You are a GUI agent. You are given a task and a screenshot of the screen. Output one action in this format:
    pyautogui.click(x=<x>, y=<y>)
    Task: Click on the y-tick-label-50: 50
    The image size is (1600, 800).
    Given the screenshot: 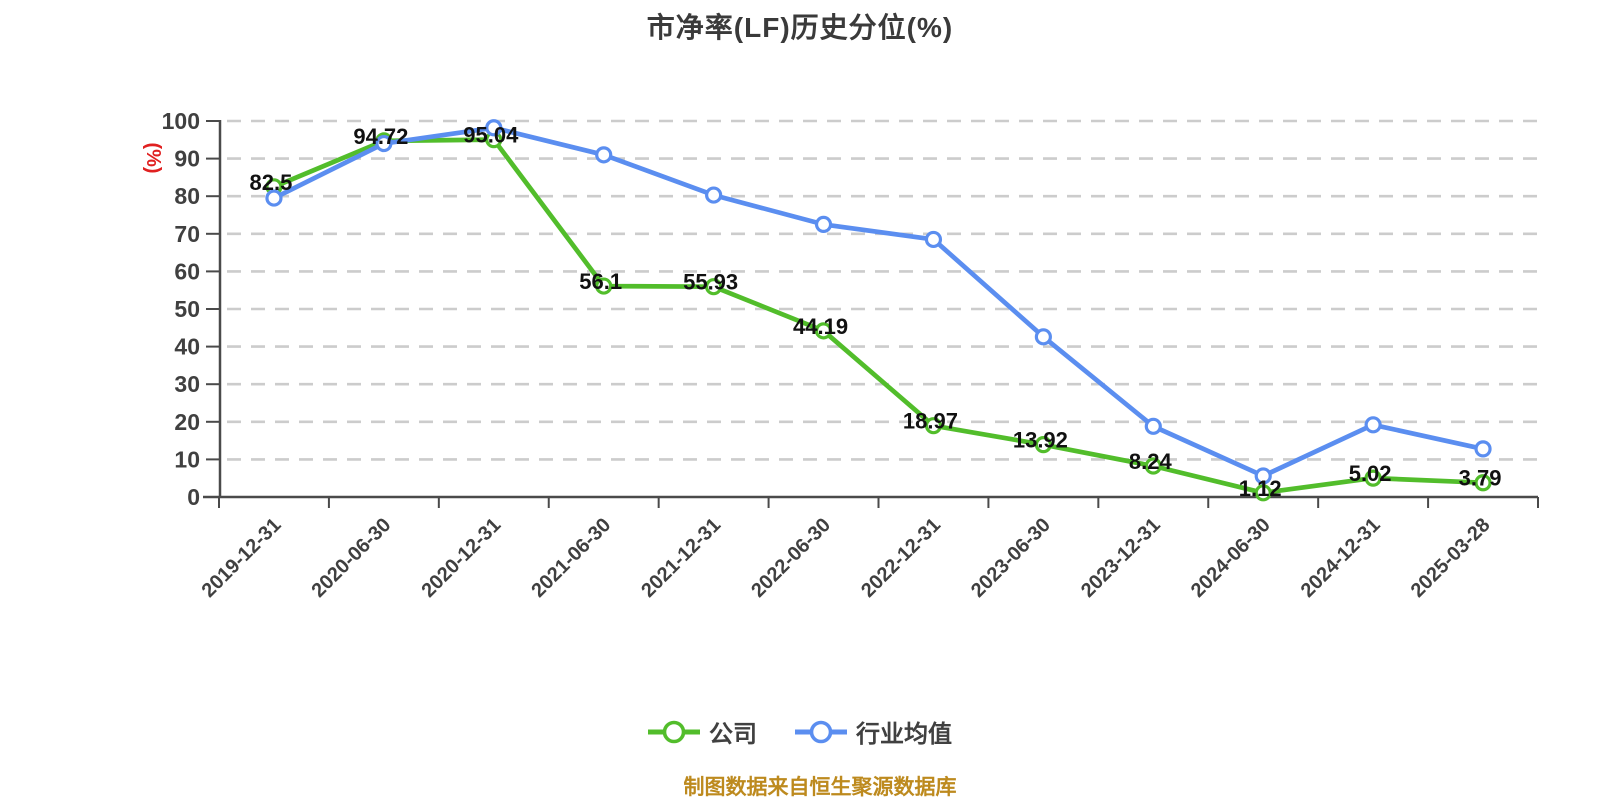 What is the action you would take?
    pyautogui.click(x=187, y=309)
    